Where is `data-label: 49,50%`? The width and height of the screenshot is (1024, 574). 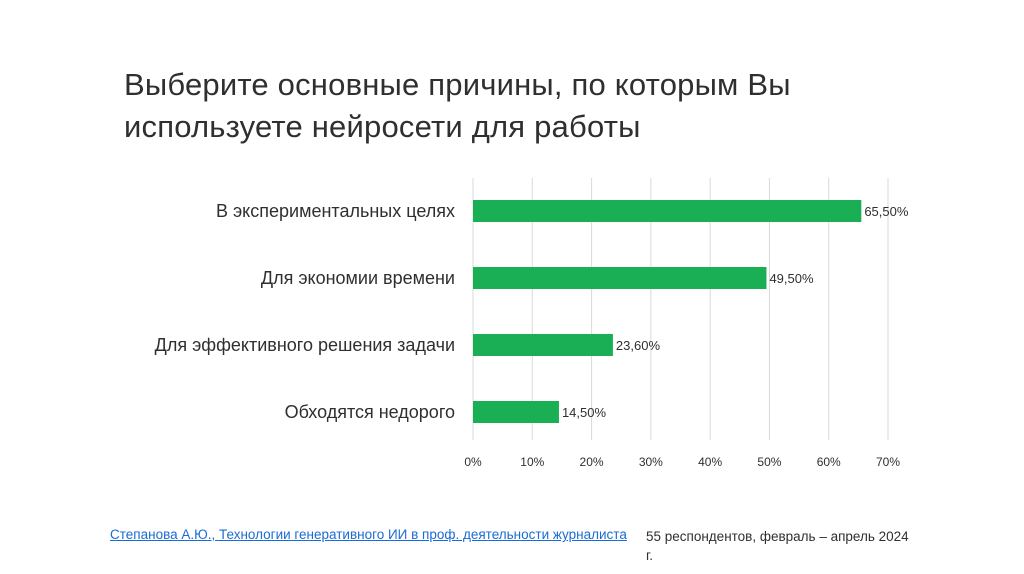 data-label: 49,50% is located at coordinates (791, 278).